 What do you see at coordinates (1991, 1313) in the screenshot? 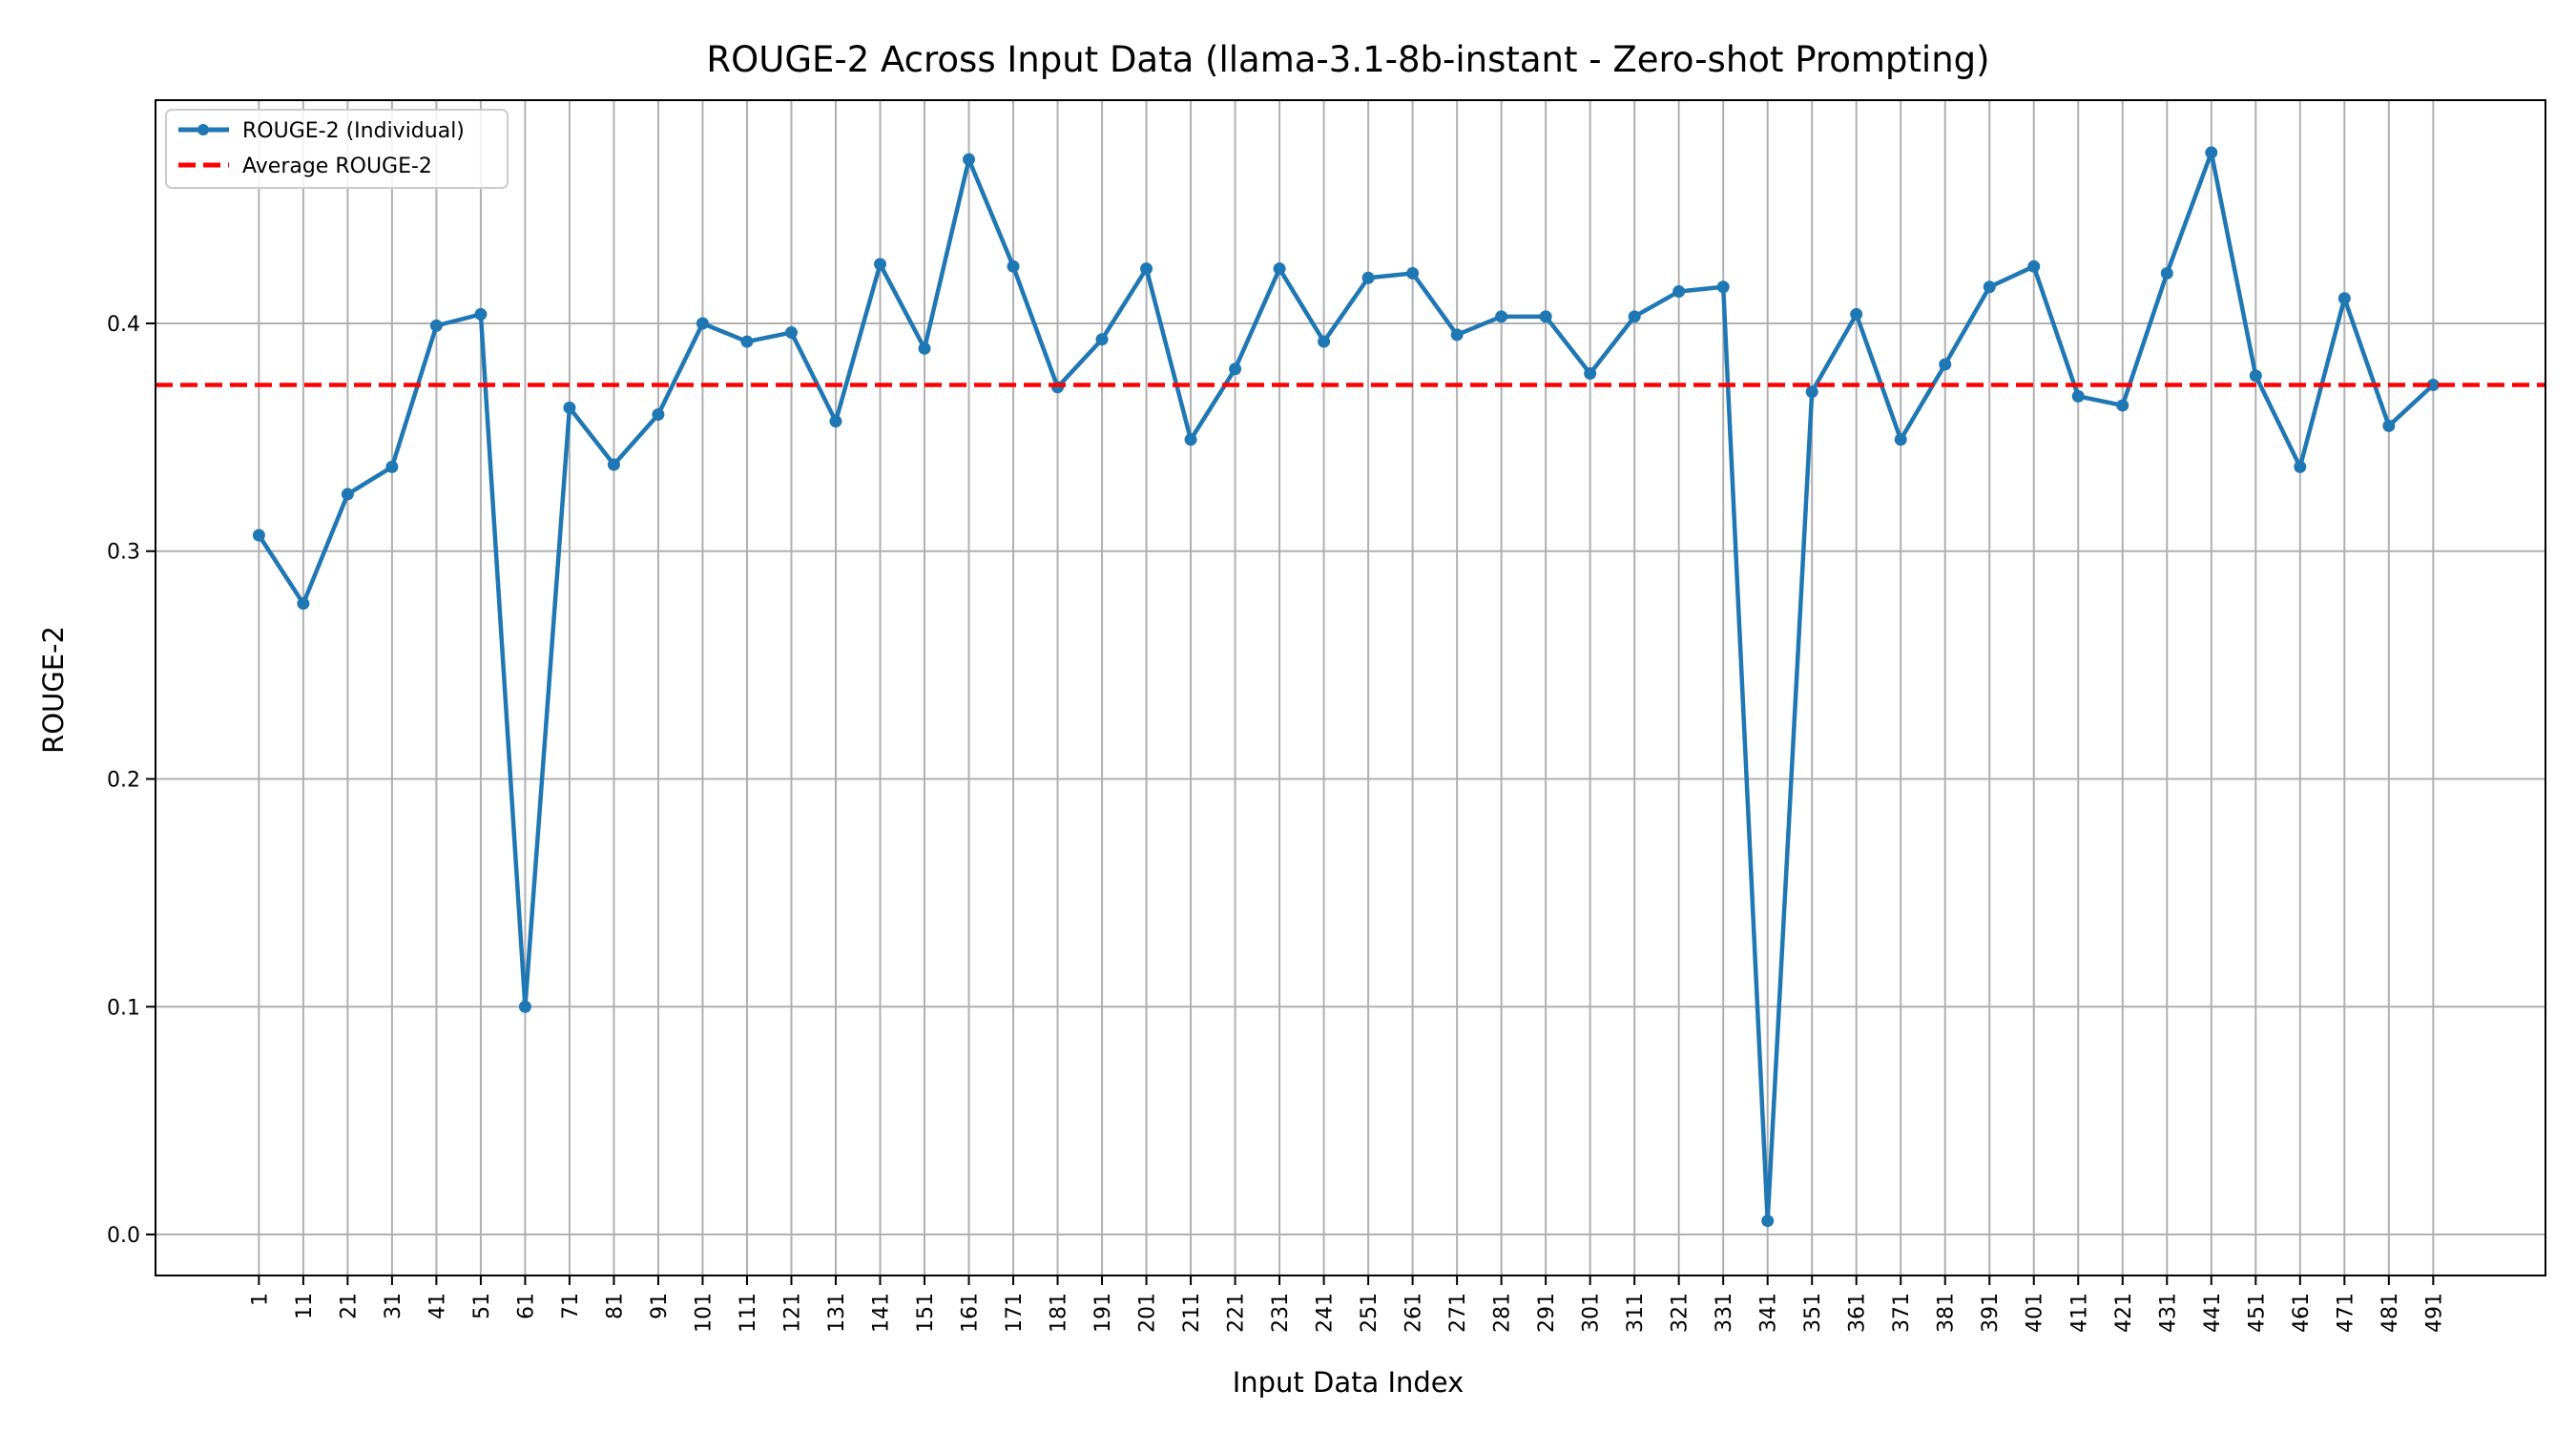
I see `x-tick-label: 391` at bounding box center [1991, 1313].